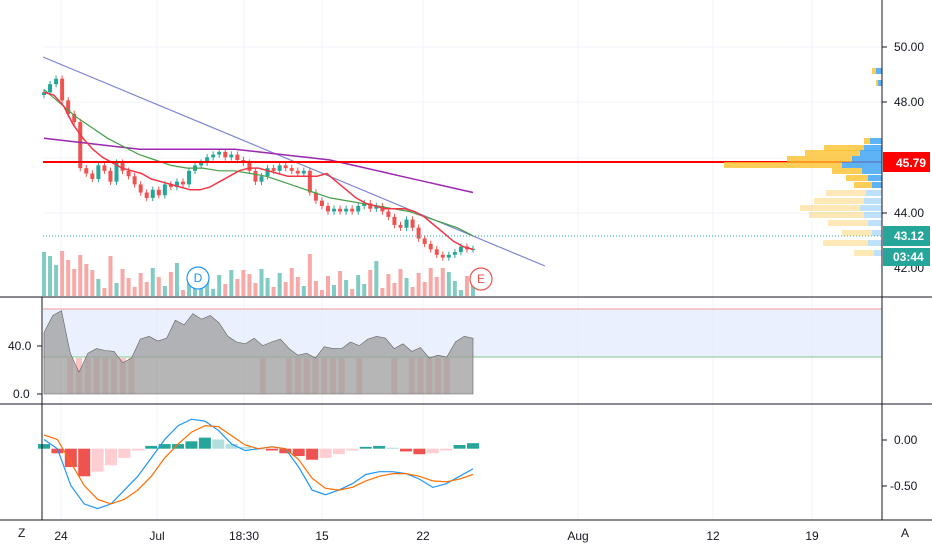  Describe the element at coordinates (436, 536) in the screenshot. I see `time-axis: 24 Jul 18:30 15 22 Aug 12 19` at that location.